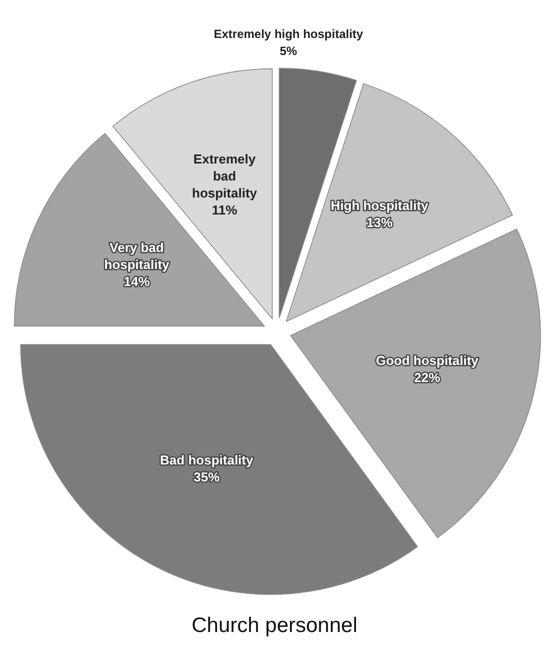  What do you see at coordinates (428, 360) in the screenshot?
I see `slice-label: Good hospitality` at bounding box center [428, 360].